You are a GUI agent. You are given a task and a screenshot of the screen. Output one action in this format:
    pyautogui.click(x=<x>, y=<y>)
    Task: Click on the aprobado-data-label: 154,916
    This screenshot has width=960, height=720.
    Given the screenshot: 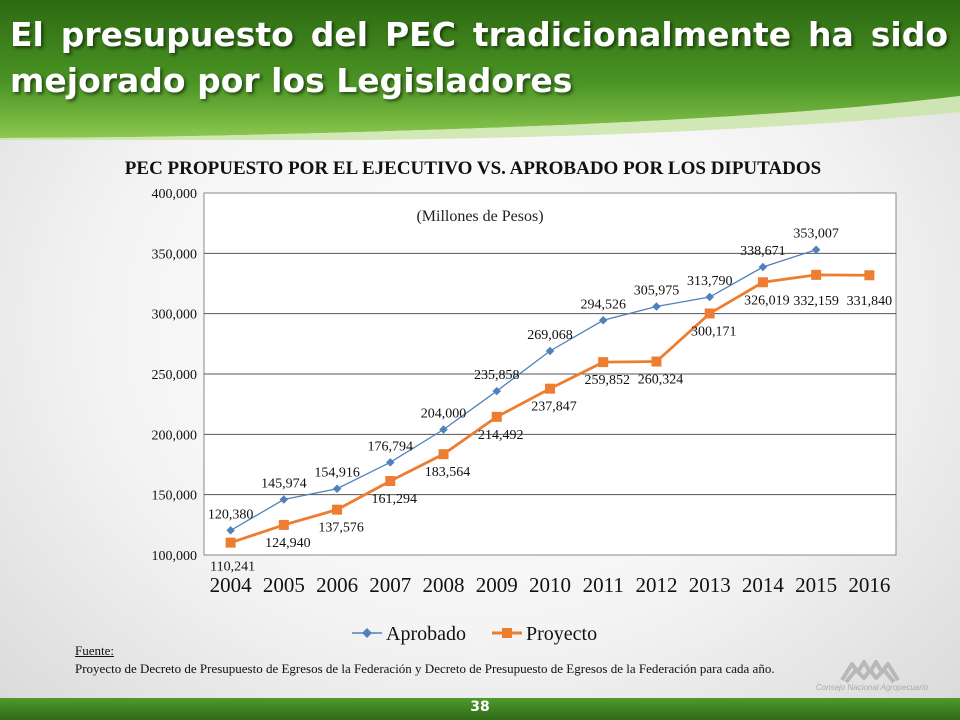 What is the action you would take?
    pyautogui.click(x=337, y=473)
    